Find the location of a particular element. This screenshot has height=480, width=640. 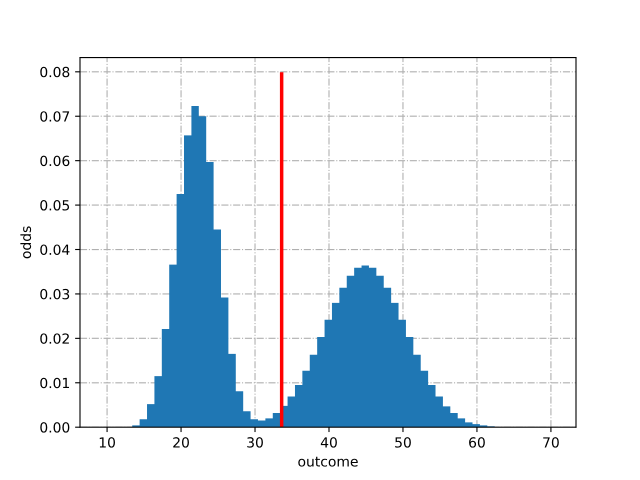

y-tick-label: 0.06 is located at coordinates (55, 161).